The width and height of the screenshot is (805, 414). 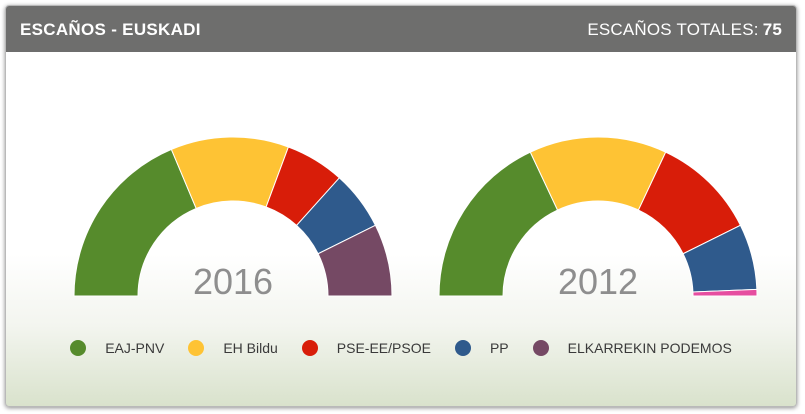 What do you see at coordinates (772, 29) in the screenshot?
I see `total-seats-value: 75` at bounding box center [772, 29].